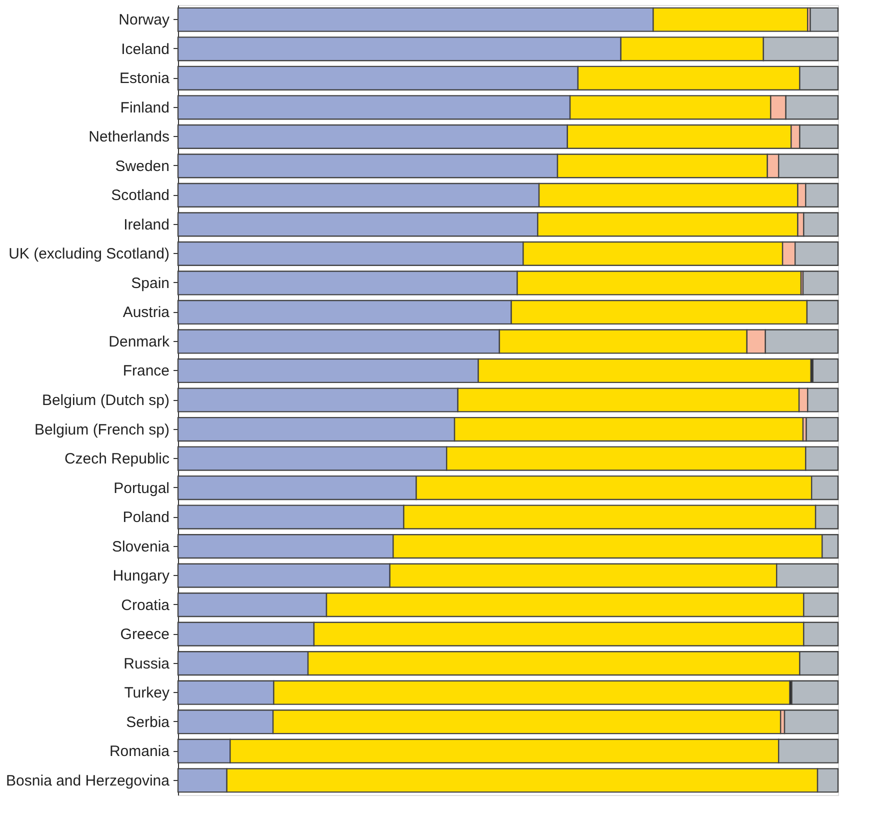 Image resolution: width=872 pixels, height=822 pixels. What do you see at coordinates (88, 781) in the screenshot?
I see `y-tick-label: Bosnia and Herzegovina` at bounding box center [88, 781].